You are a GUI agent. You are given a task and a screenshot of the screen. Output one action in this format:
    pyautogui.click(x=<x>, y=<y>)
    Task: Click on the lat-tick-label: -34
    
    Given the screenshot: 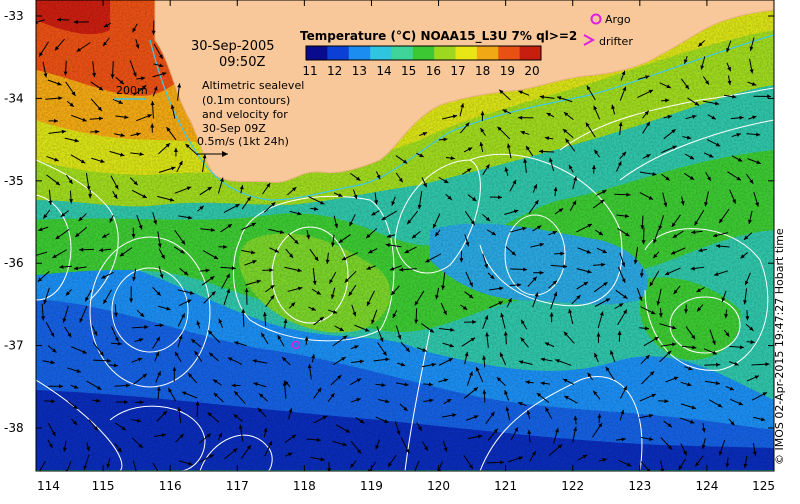 What is the action you would take?
    pyautogui.click(x=14, y=98)
    